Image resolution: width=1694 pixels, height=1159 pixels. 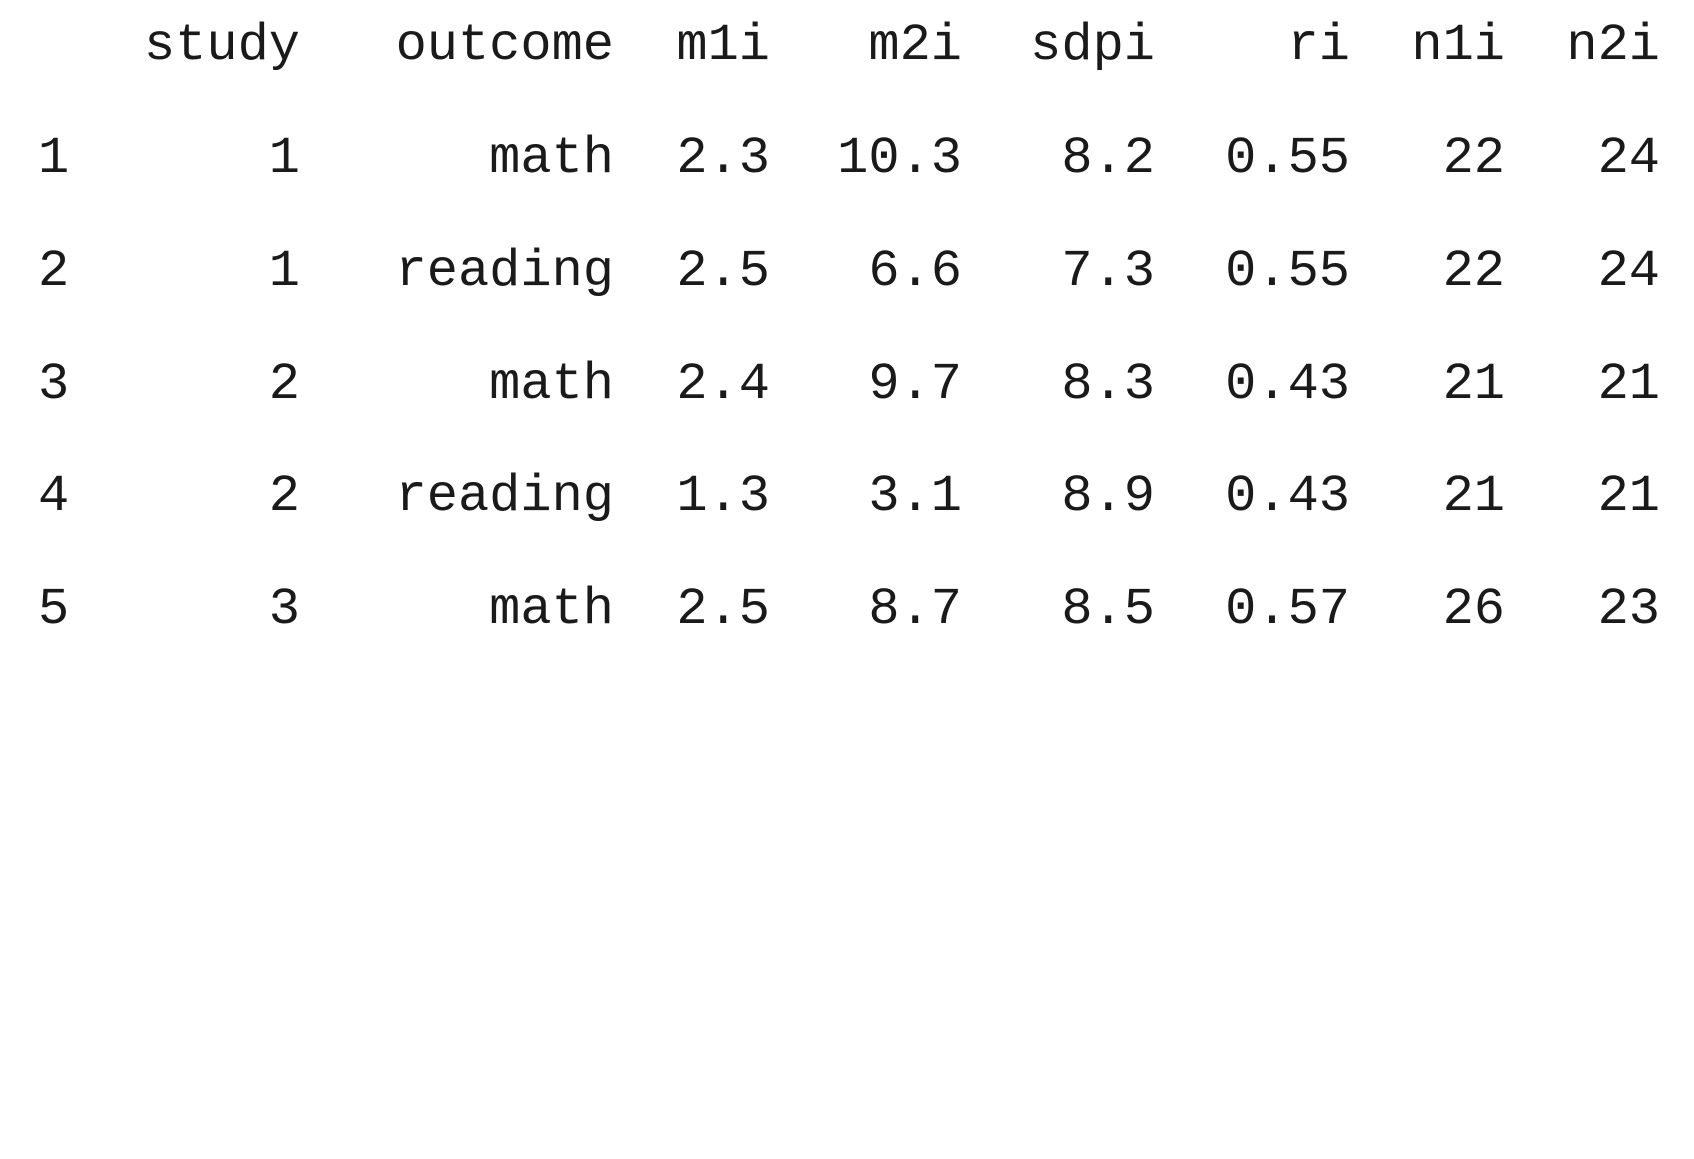 I want to click on column-header-sdpi: sdpi, so click(x=1092, y=45).